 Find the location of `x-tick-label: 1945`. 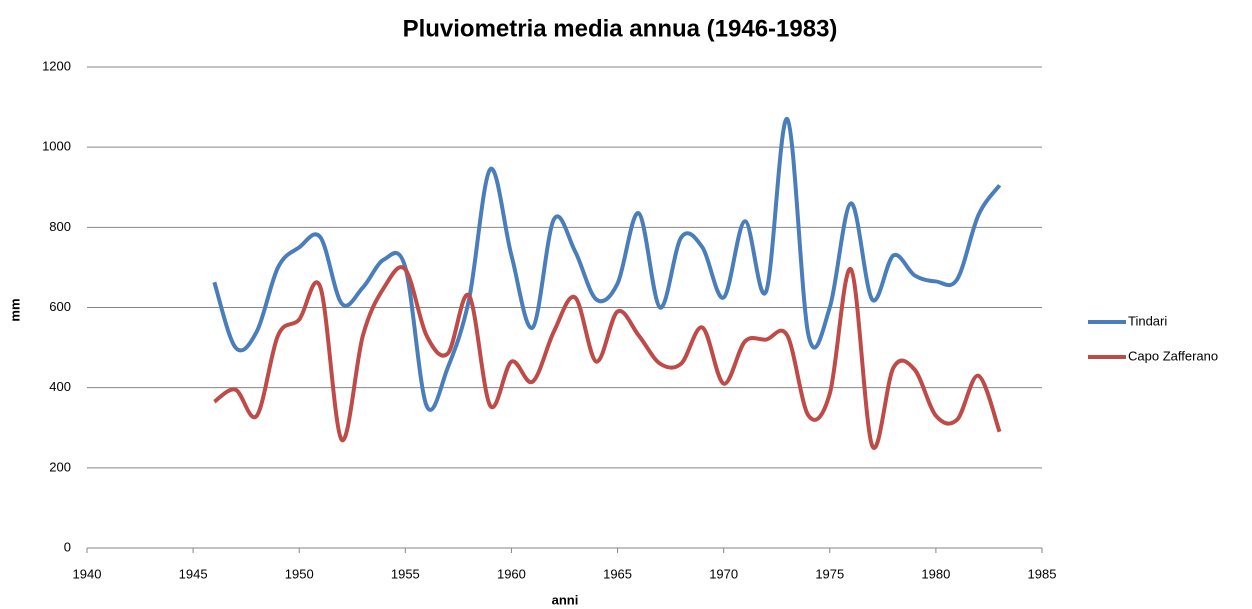

x-tick-label: 1945 is located at coordinates (193, 573).